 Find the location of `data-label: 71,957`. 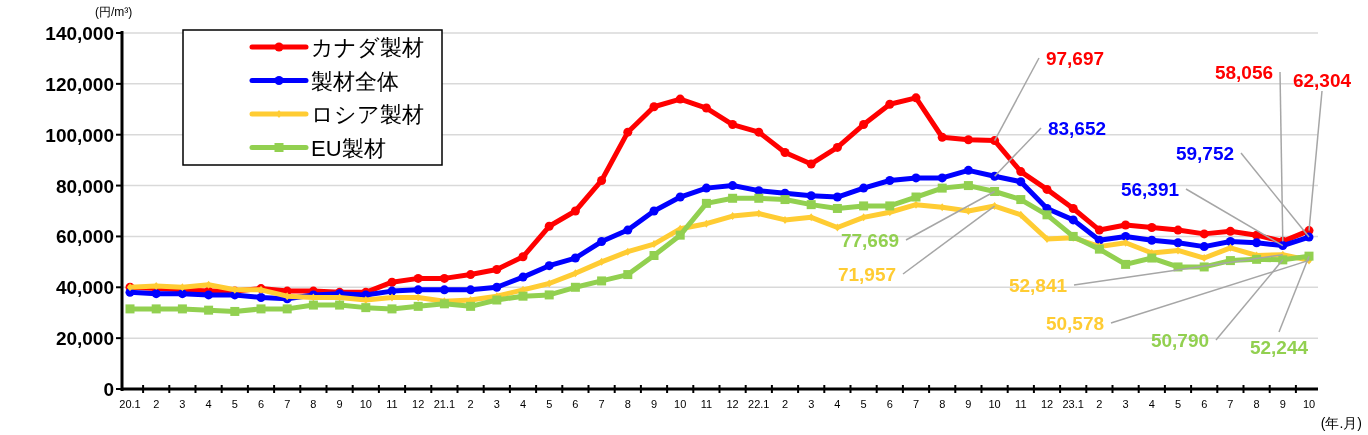

data-label: 71,957 is located at coordinates (867, 274).